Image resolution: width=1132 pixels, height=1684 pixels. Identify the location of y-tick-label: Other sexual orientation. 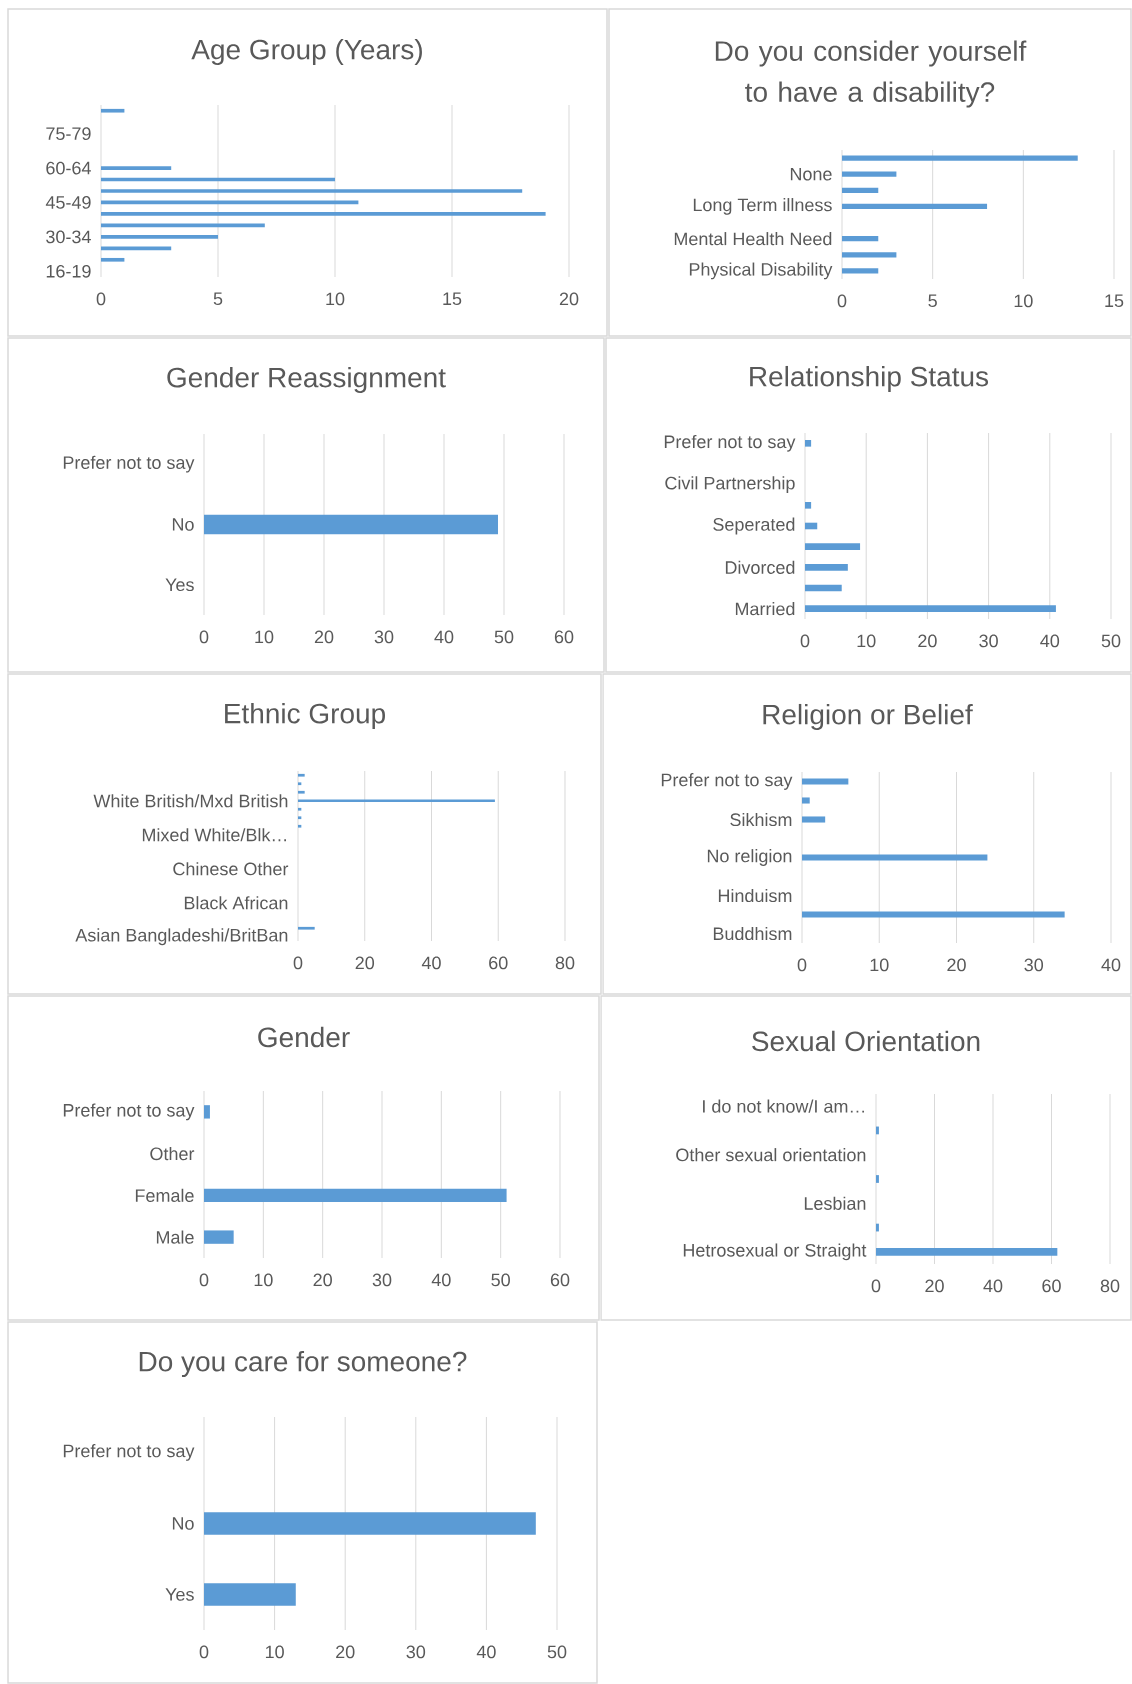
(771, 1155).